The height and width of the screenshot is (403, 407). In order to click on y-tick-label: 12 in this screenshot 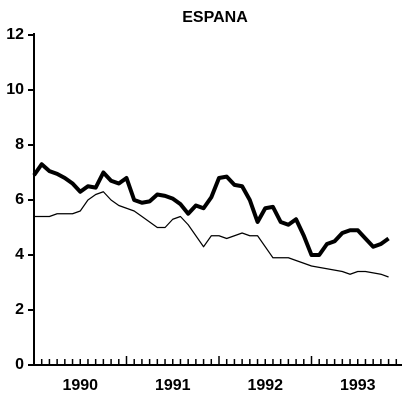, I will do `click(15, 34)`.